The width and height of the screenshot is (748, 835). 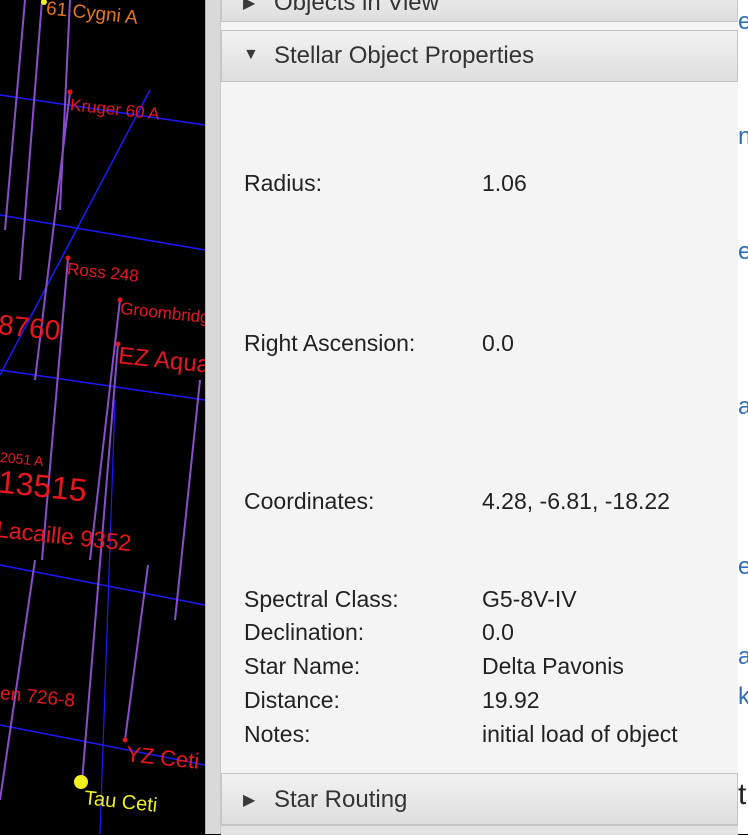 I want to click on star-label: 13515, so click(x=44, y=486).